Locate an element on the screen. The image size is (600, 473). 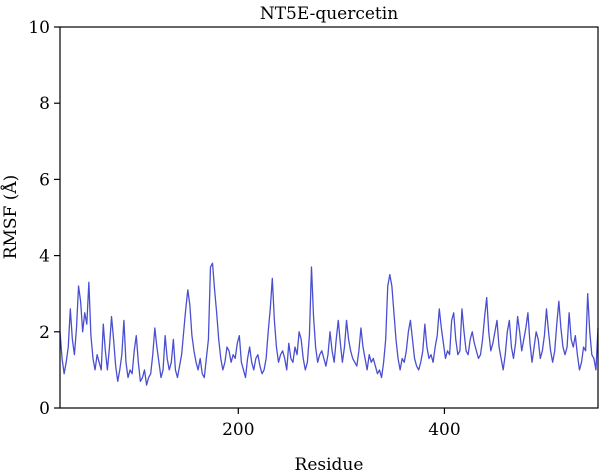
y-axis: 0 2 4 6 8 10 is located at coordinates (44, 218).